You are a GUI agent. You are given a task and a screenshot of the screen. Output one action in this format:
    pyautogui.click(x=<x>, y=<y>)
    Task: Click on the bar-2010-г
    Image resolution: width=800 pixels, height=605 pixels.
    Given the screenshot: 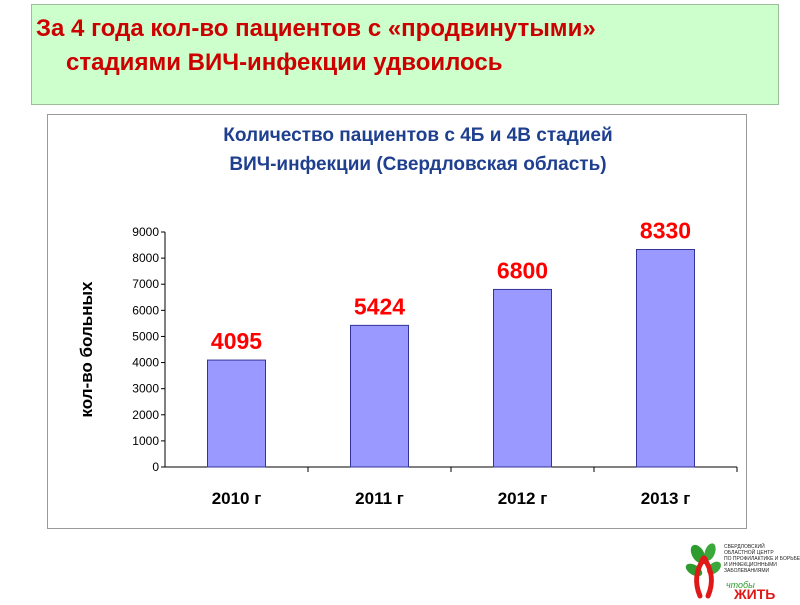 What is the action you would take?
    pyautogui.click(x=236, y=413)
    